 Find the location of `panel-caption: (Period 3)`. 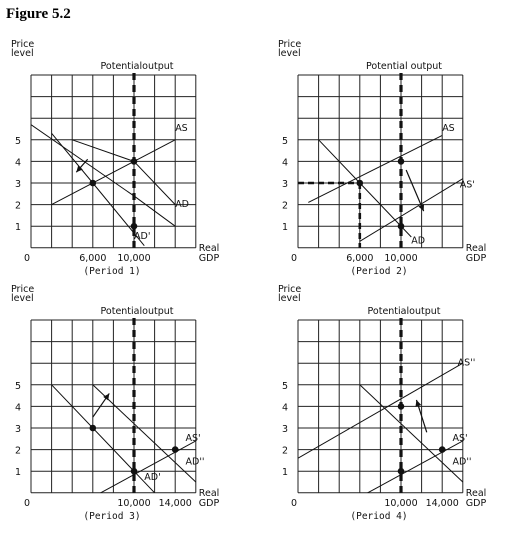

panel-caption: (Period 3) is located at coordinates (111, 516).